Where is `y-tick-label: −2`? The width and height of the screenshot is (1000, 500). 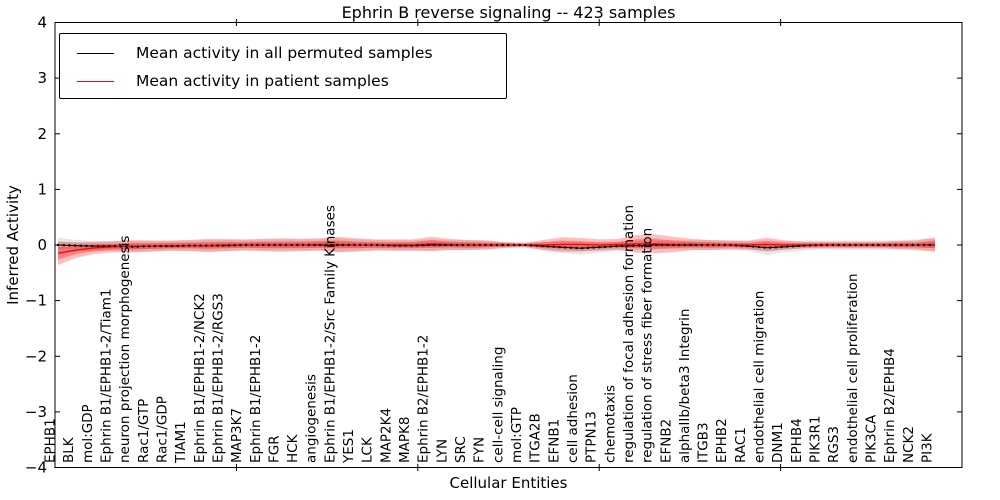 y-tick-label: −2 is located at coordinates (36, 356).